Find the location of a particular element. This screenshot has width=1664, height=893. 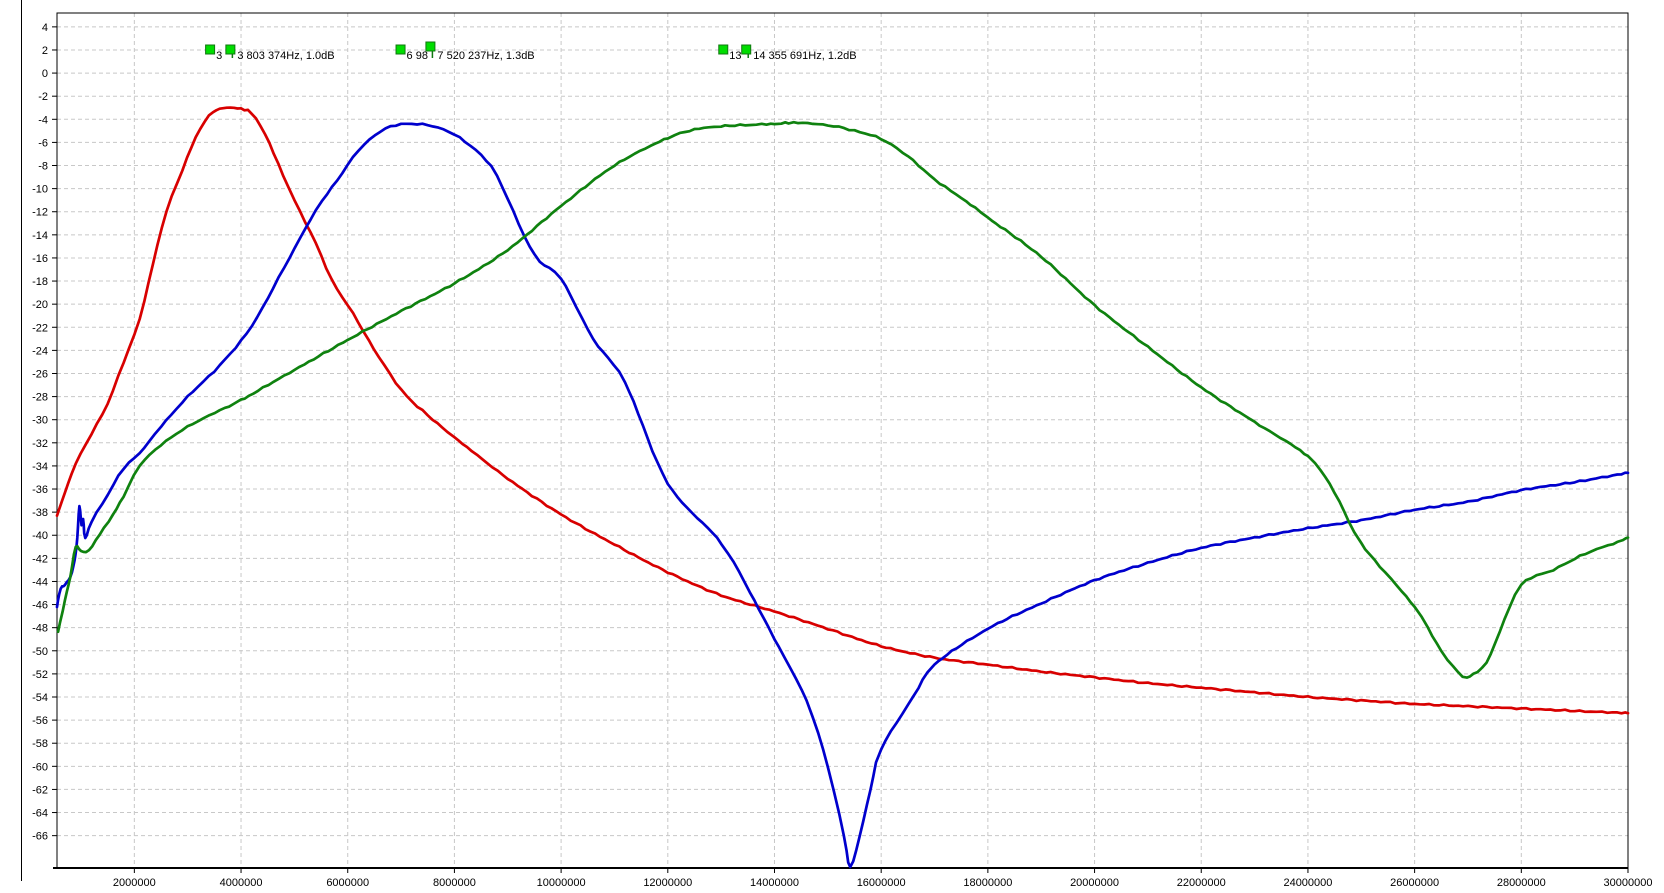

marker-group-13: 13 14 355 691Hz, 1.2dB is located at coordinates (787, 53).